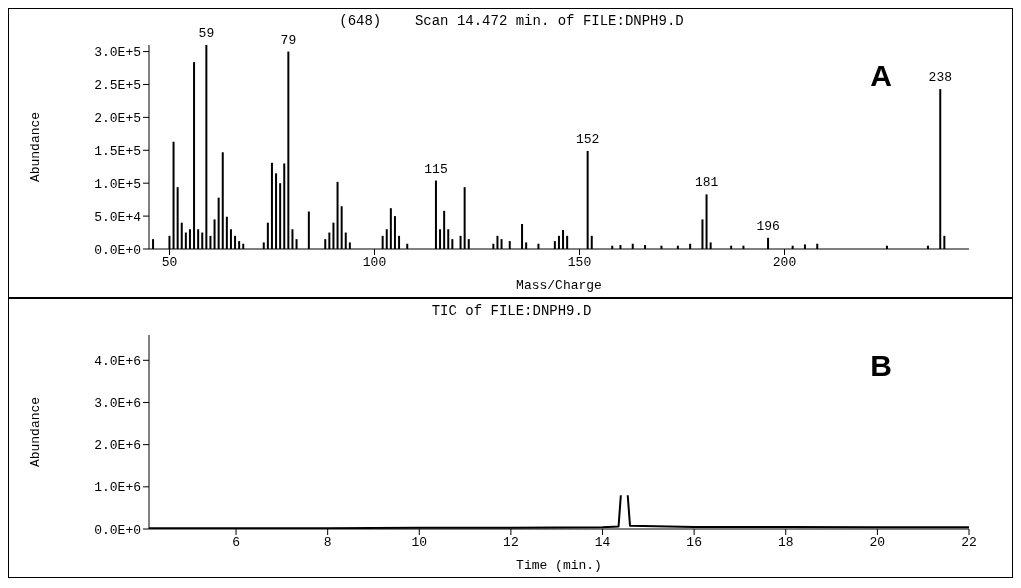 The width and height of the screenshot is (1021, 588). I want to click on y-tick-label: 1.0E+5, so click(117, 184).